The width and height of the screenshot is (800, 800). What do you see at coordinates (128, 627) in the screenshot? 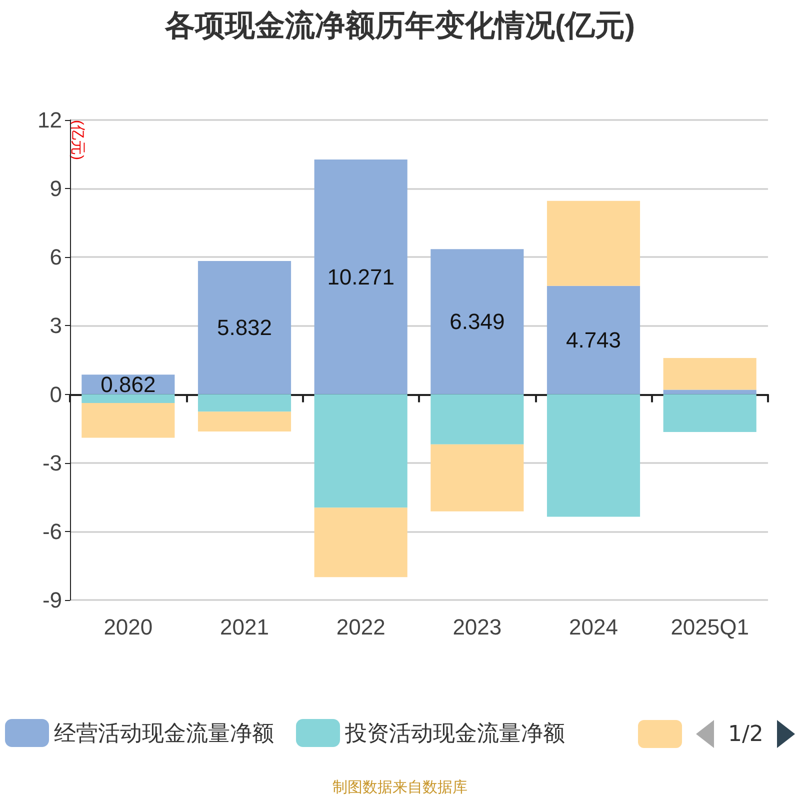
I see `x-tick-label: 2020` at bounding box center [128, 627].